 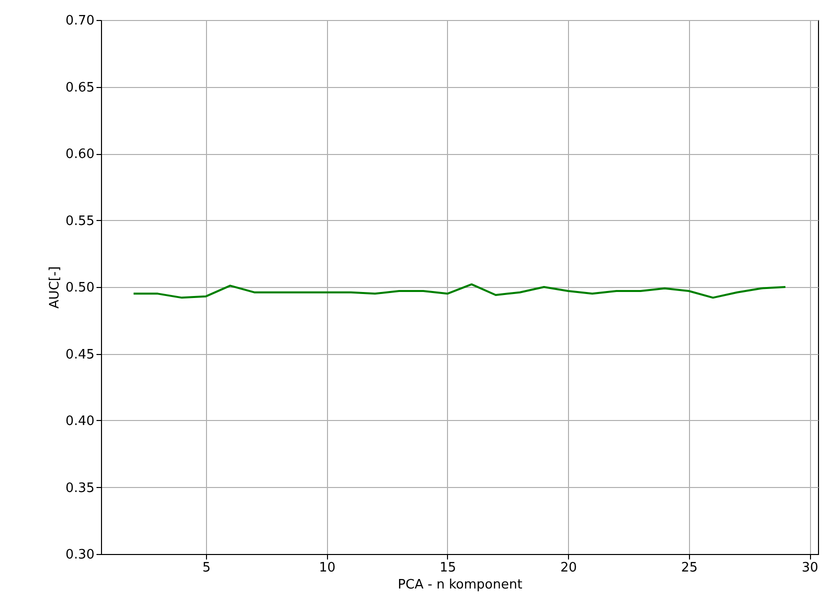 I want to click on y-tick-label: 0.45, so click(x=80, y=354).